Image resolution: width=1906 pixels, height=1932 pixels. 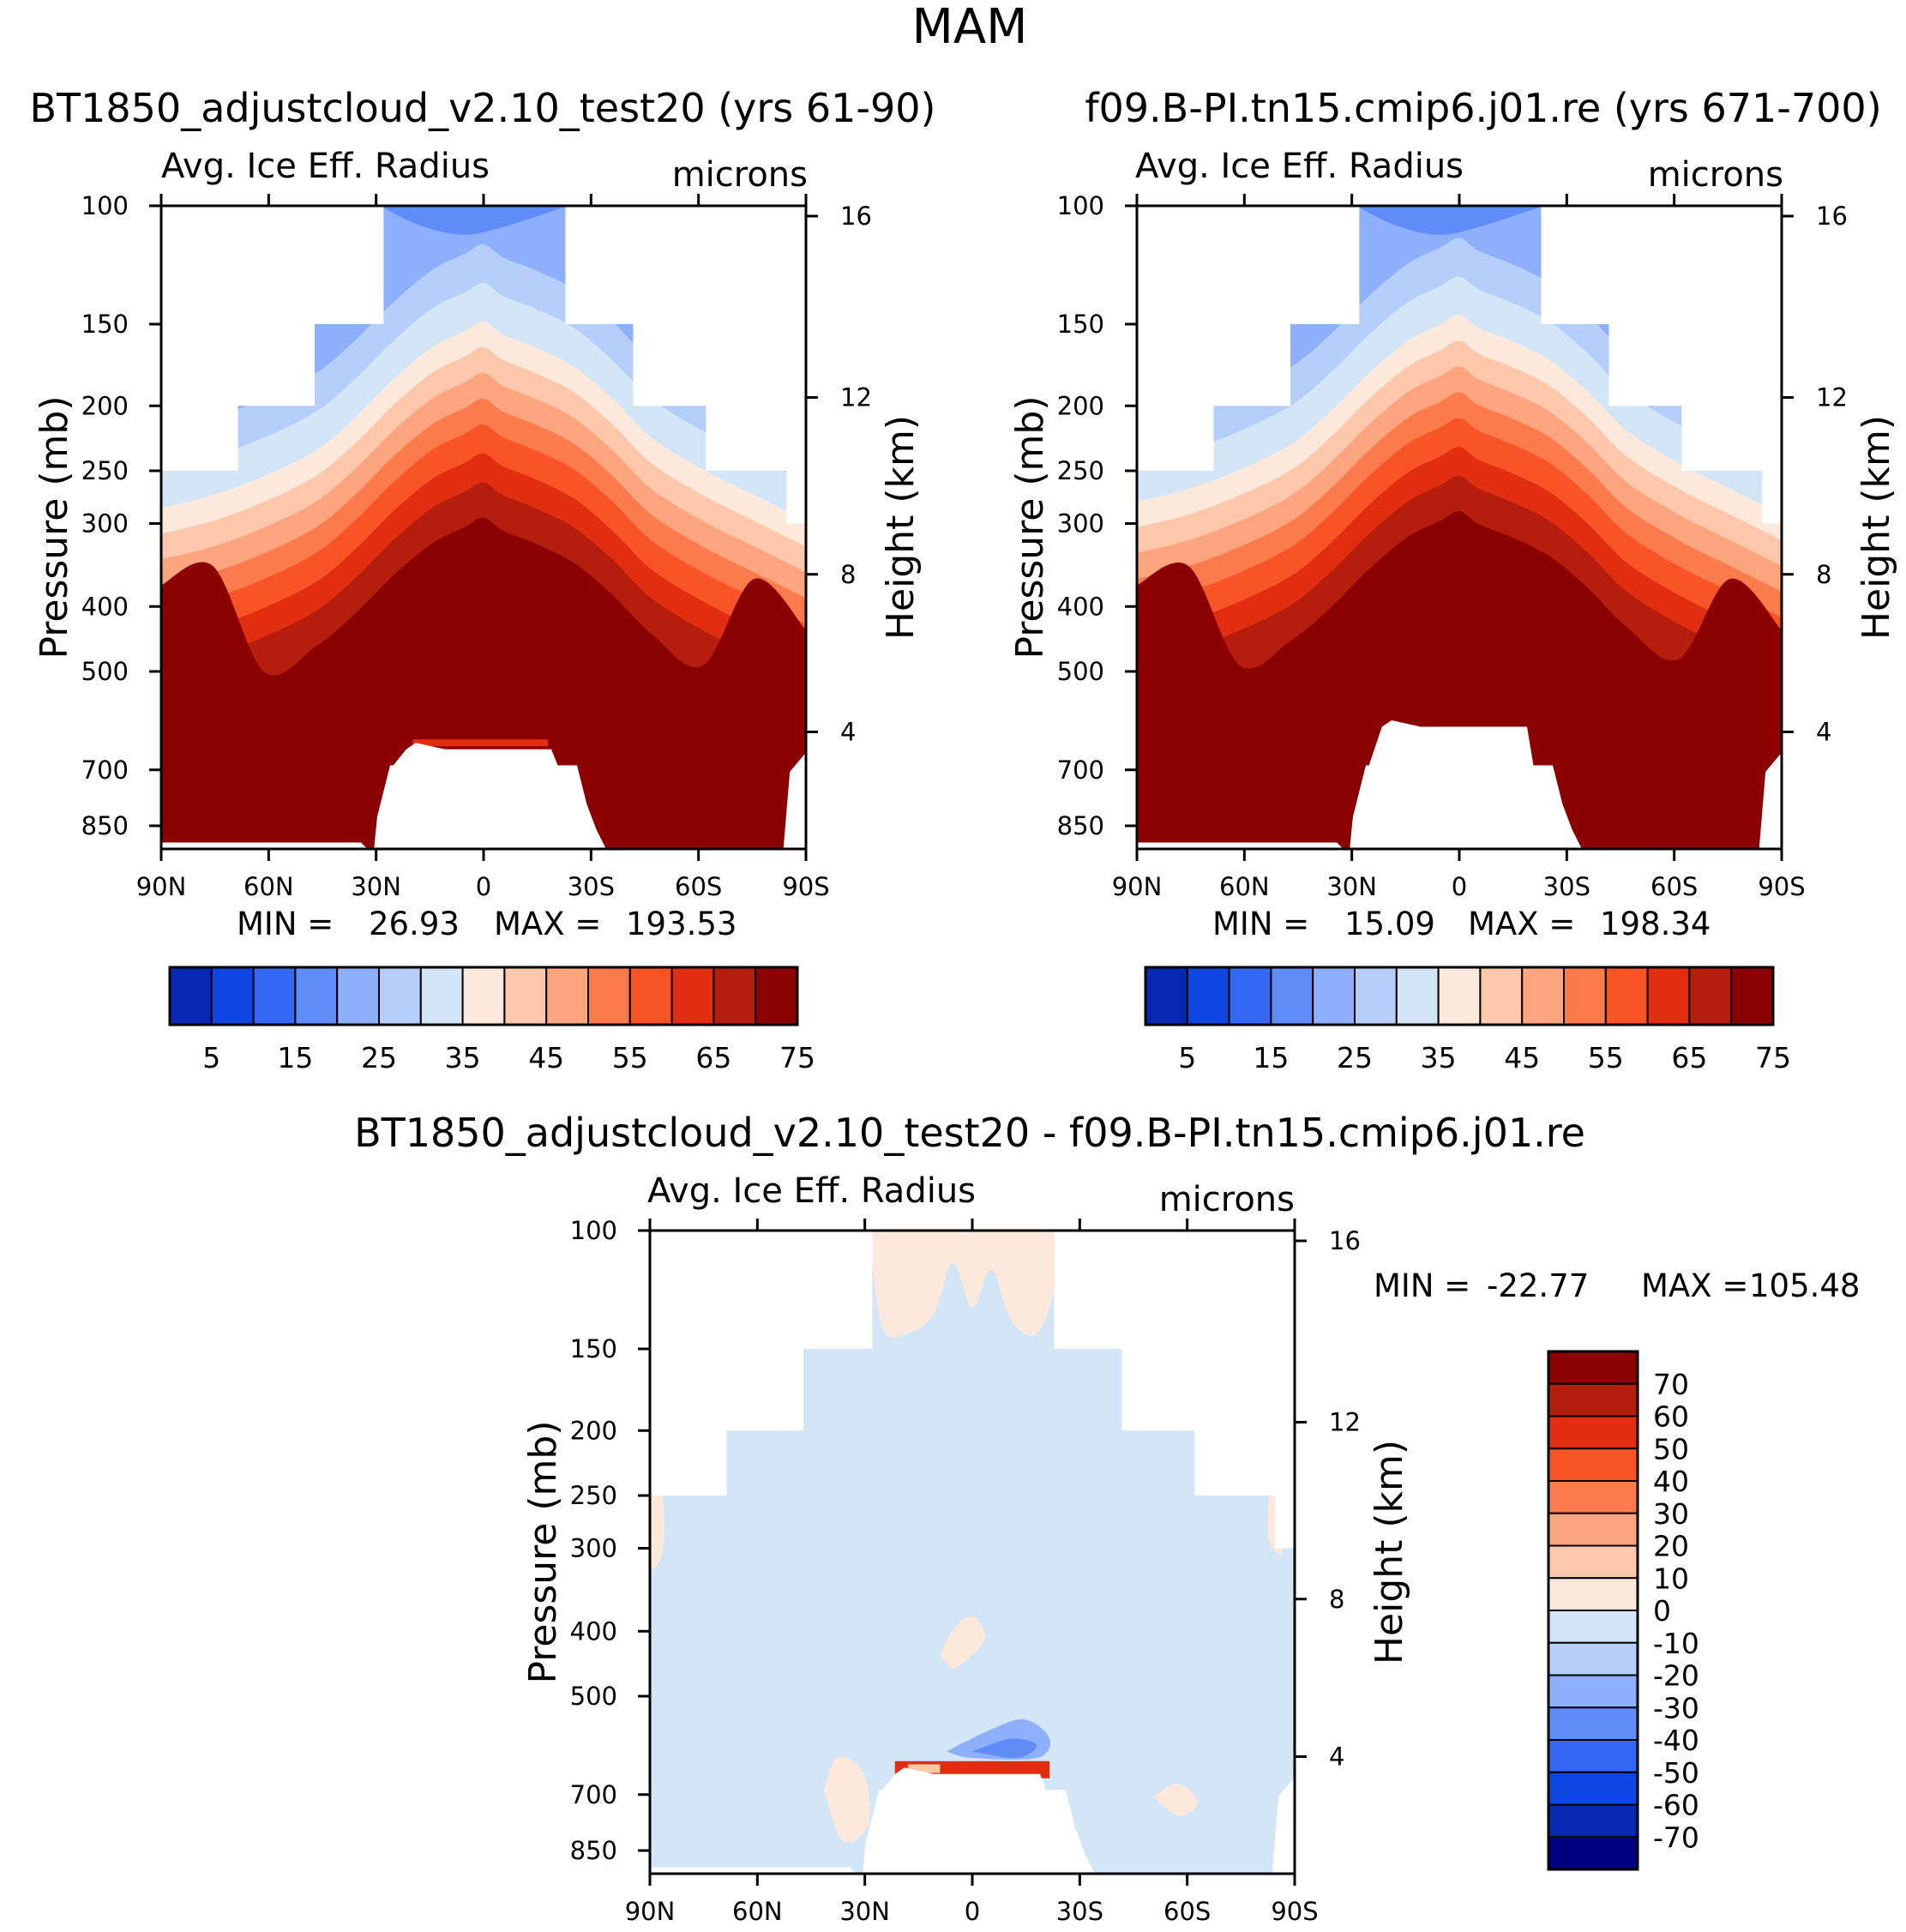 I want to click on y-axis-label: Pressure (mb), so click(x=54, y=527).